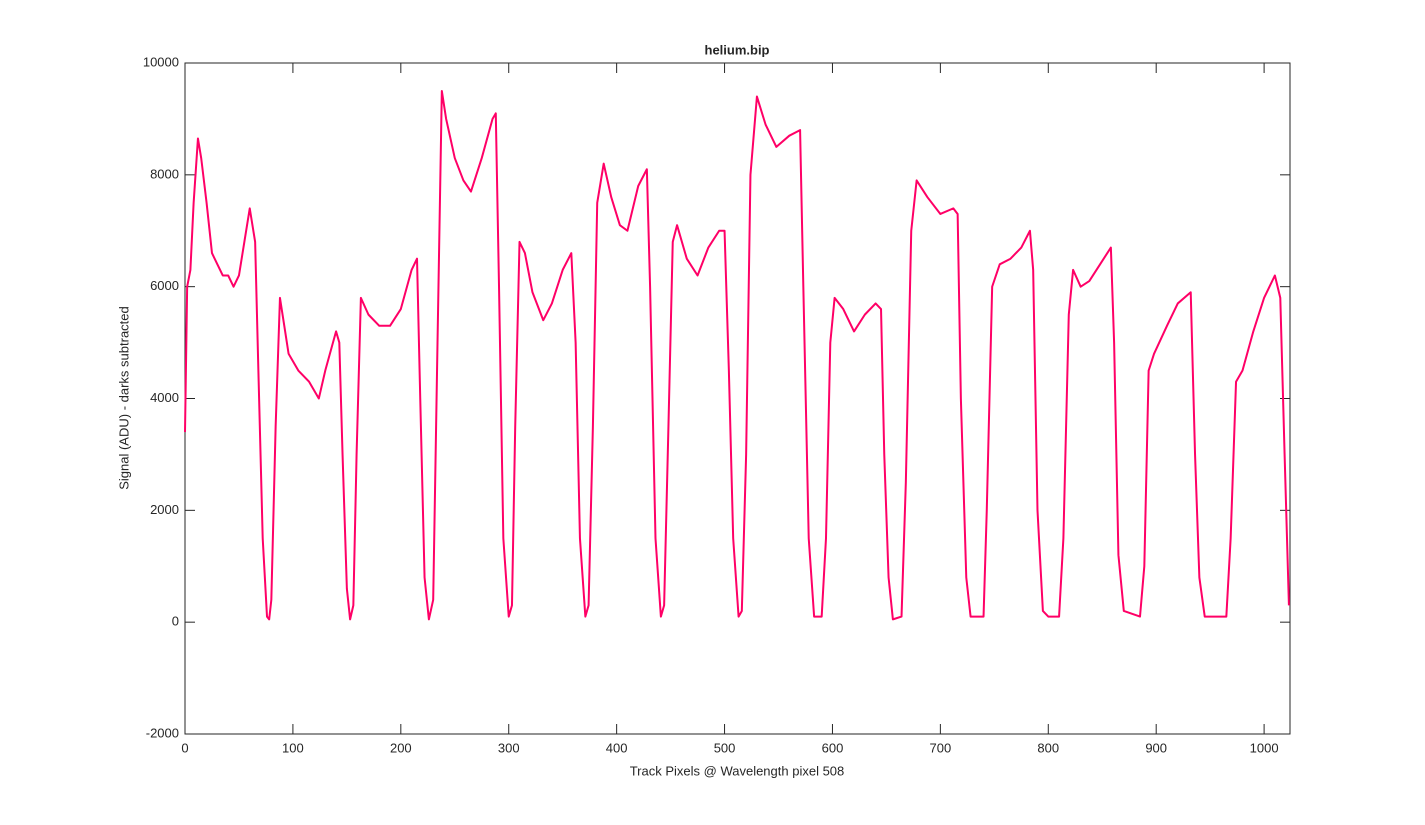 The width and height of the screenshot is (1425, 825). Describe the element at coordinates (164, 397) in the screenshot. I see `y-tick-label: 4000` at that location.